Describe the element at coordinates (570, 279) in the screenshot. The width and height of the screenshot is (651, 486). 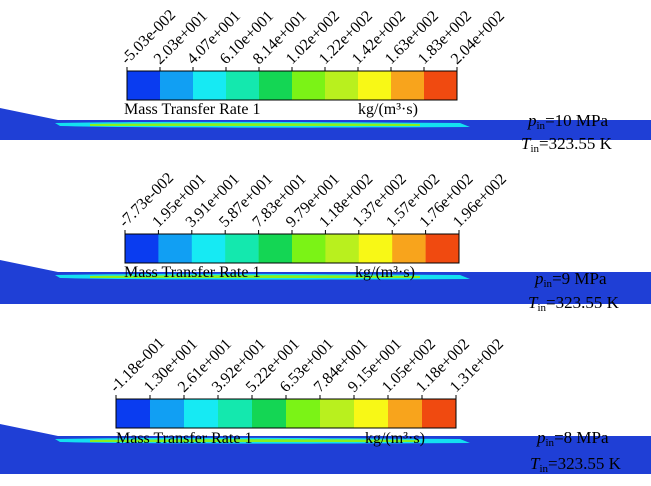
I see `condition-pressure: pin=9 MPa` at that location.